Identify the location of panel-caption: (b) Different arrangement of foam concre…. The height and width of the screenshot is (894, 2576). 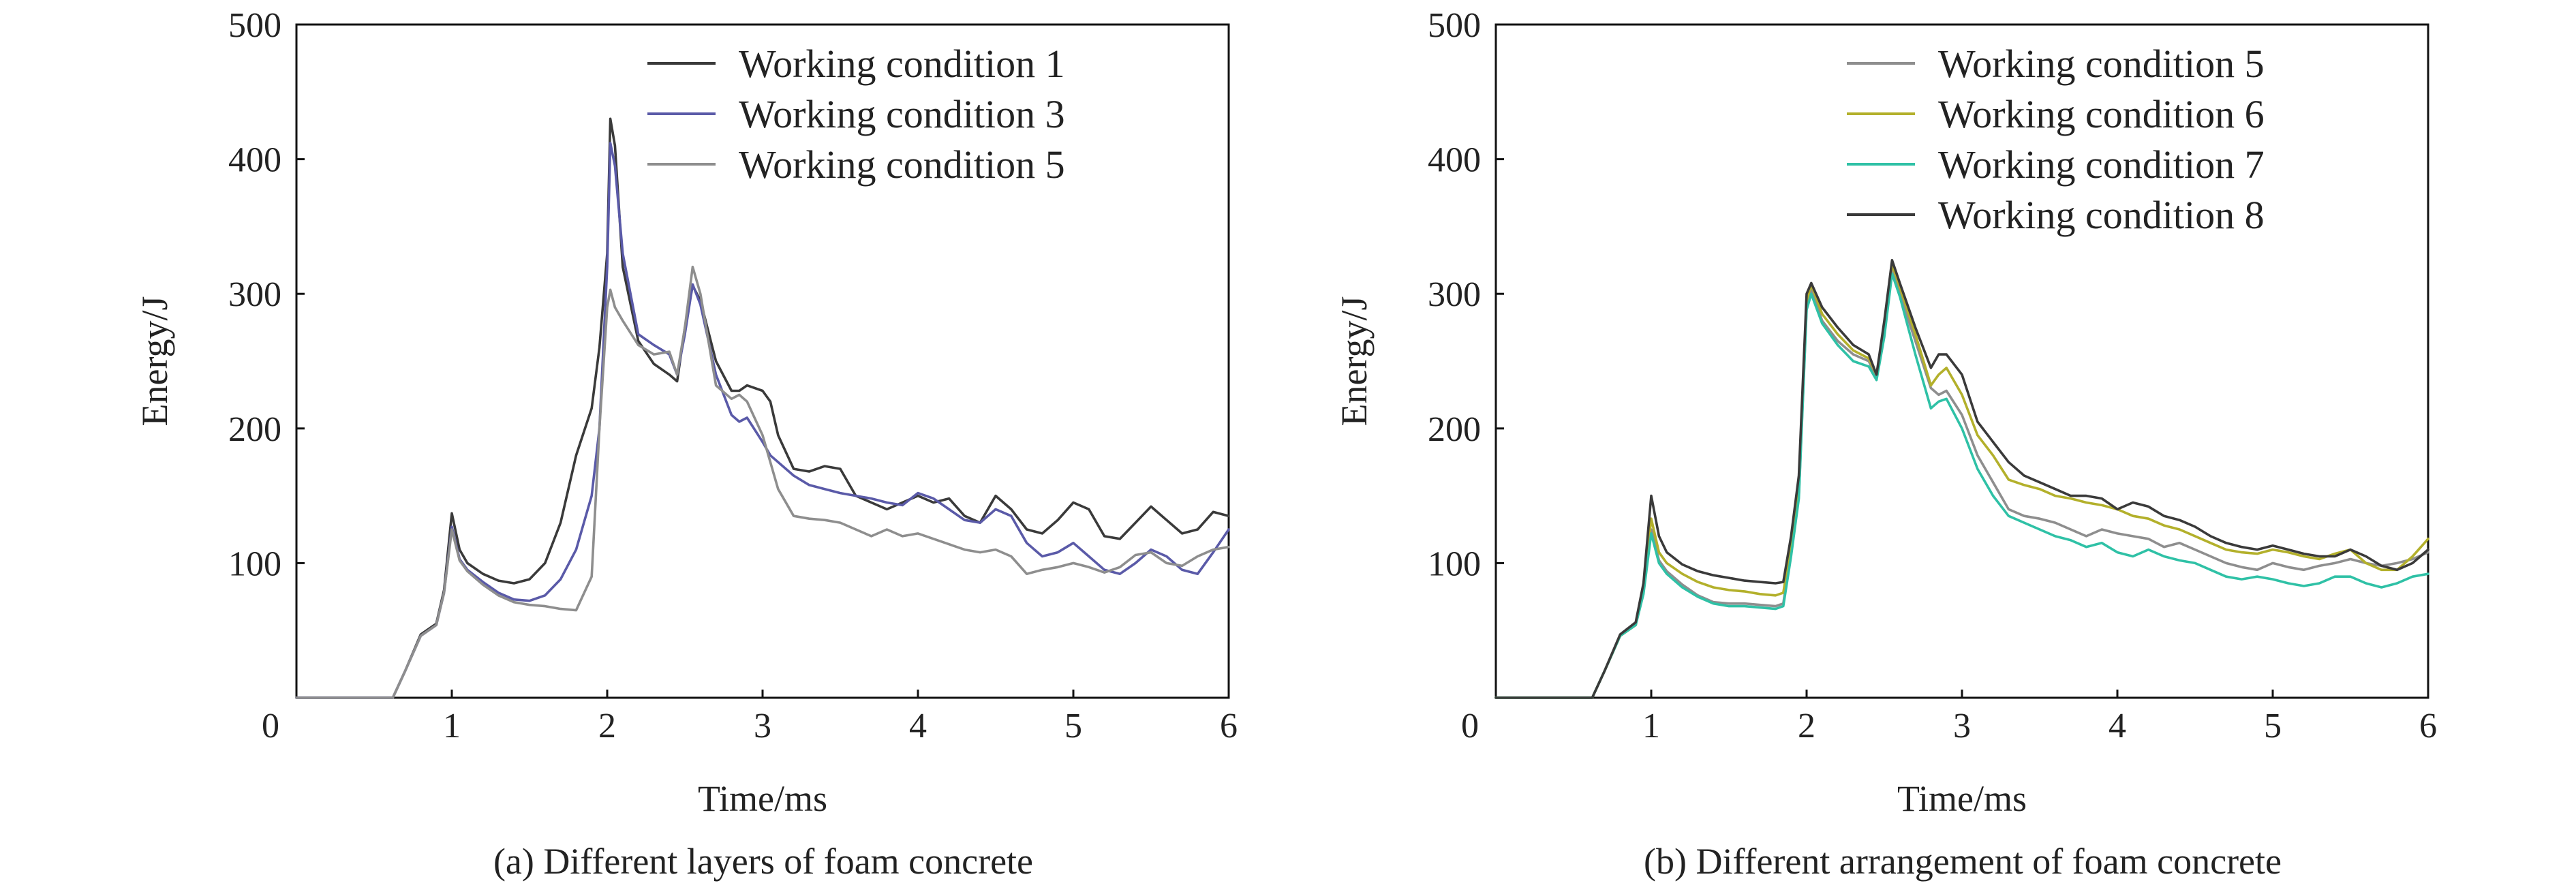
(1963, 861).